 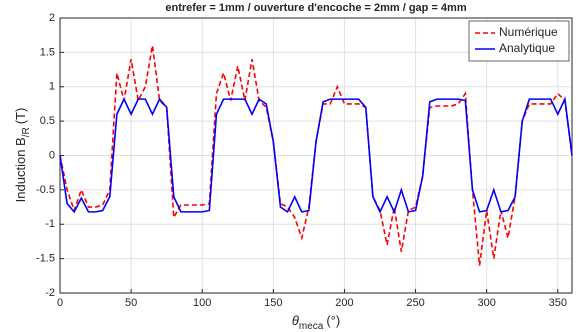 What do you see at coordinates (202, 303) in the screenshot?
I see `x-tick-label: 100` at bounding box center [202, 303].